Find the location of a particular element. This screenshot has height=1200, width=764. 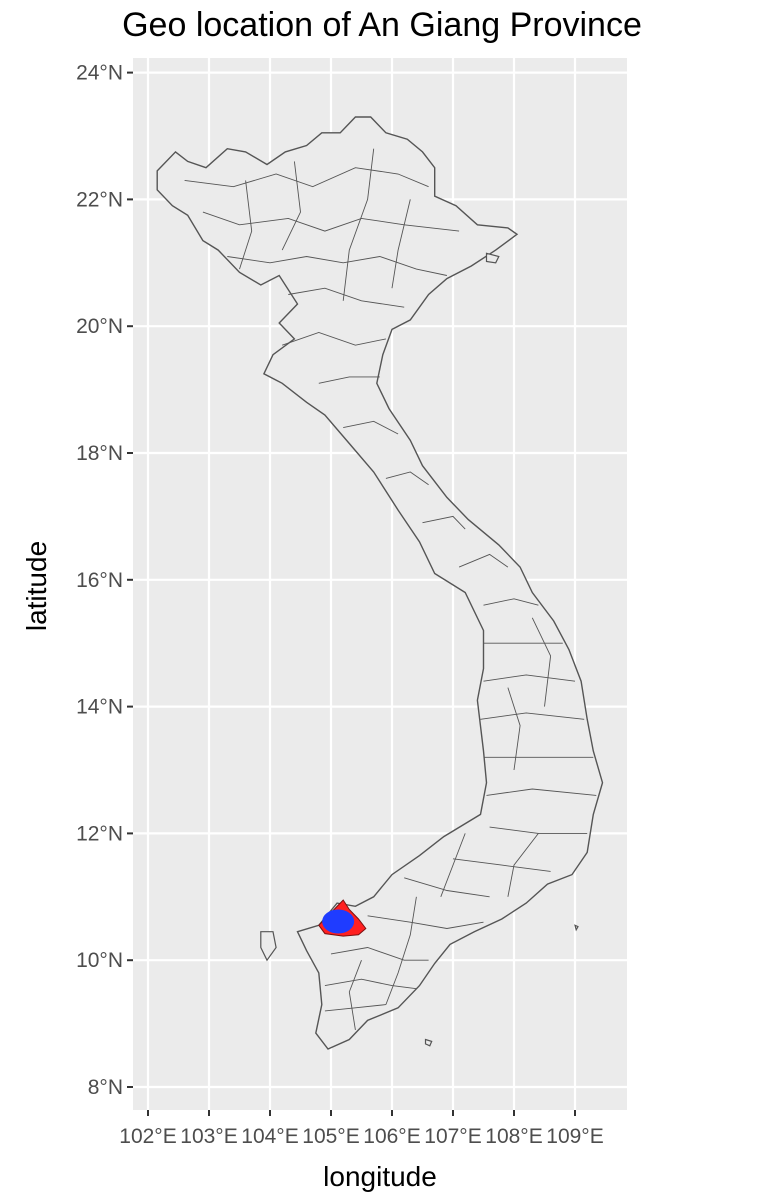

y-tick-label: 10°N is located at coordinates (99, 960).